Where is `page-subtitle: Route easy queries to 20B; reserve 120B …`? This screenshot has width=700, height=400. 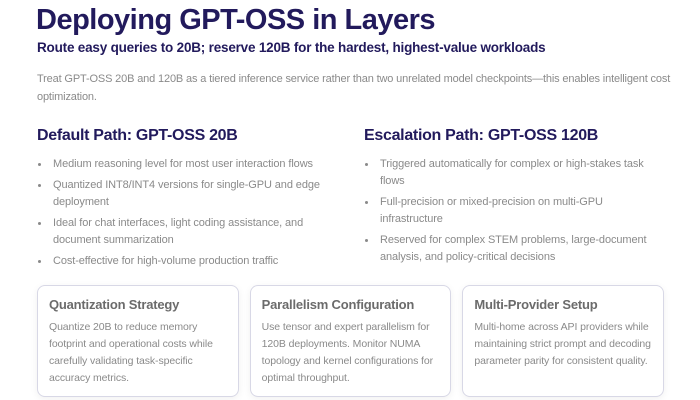
page-subtitle: Route easy queries to 20B; reserve 120B … is located at coordinates (291, 47).